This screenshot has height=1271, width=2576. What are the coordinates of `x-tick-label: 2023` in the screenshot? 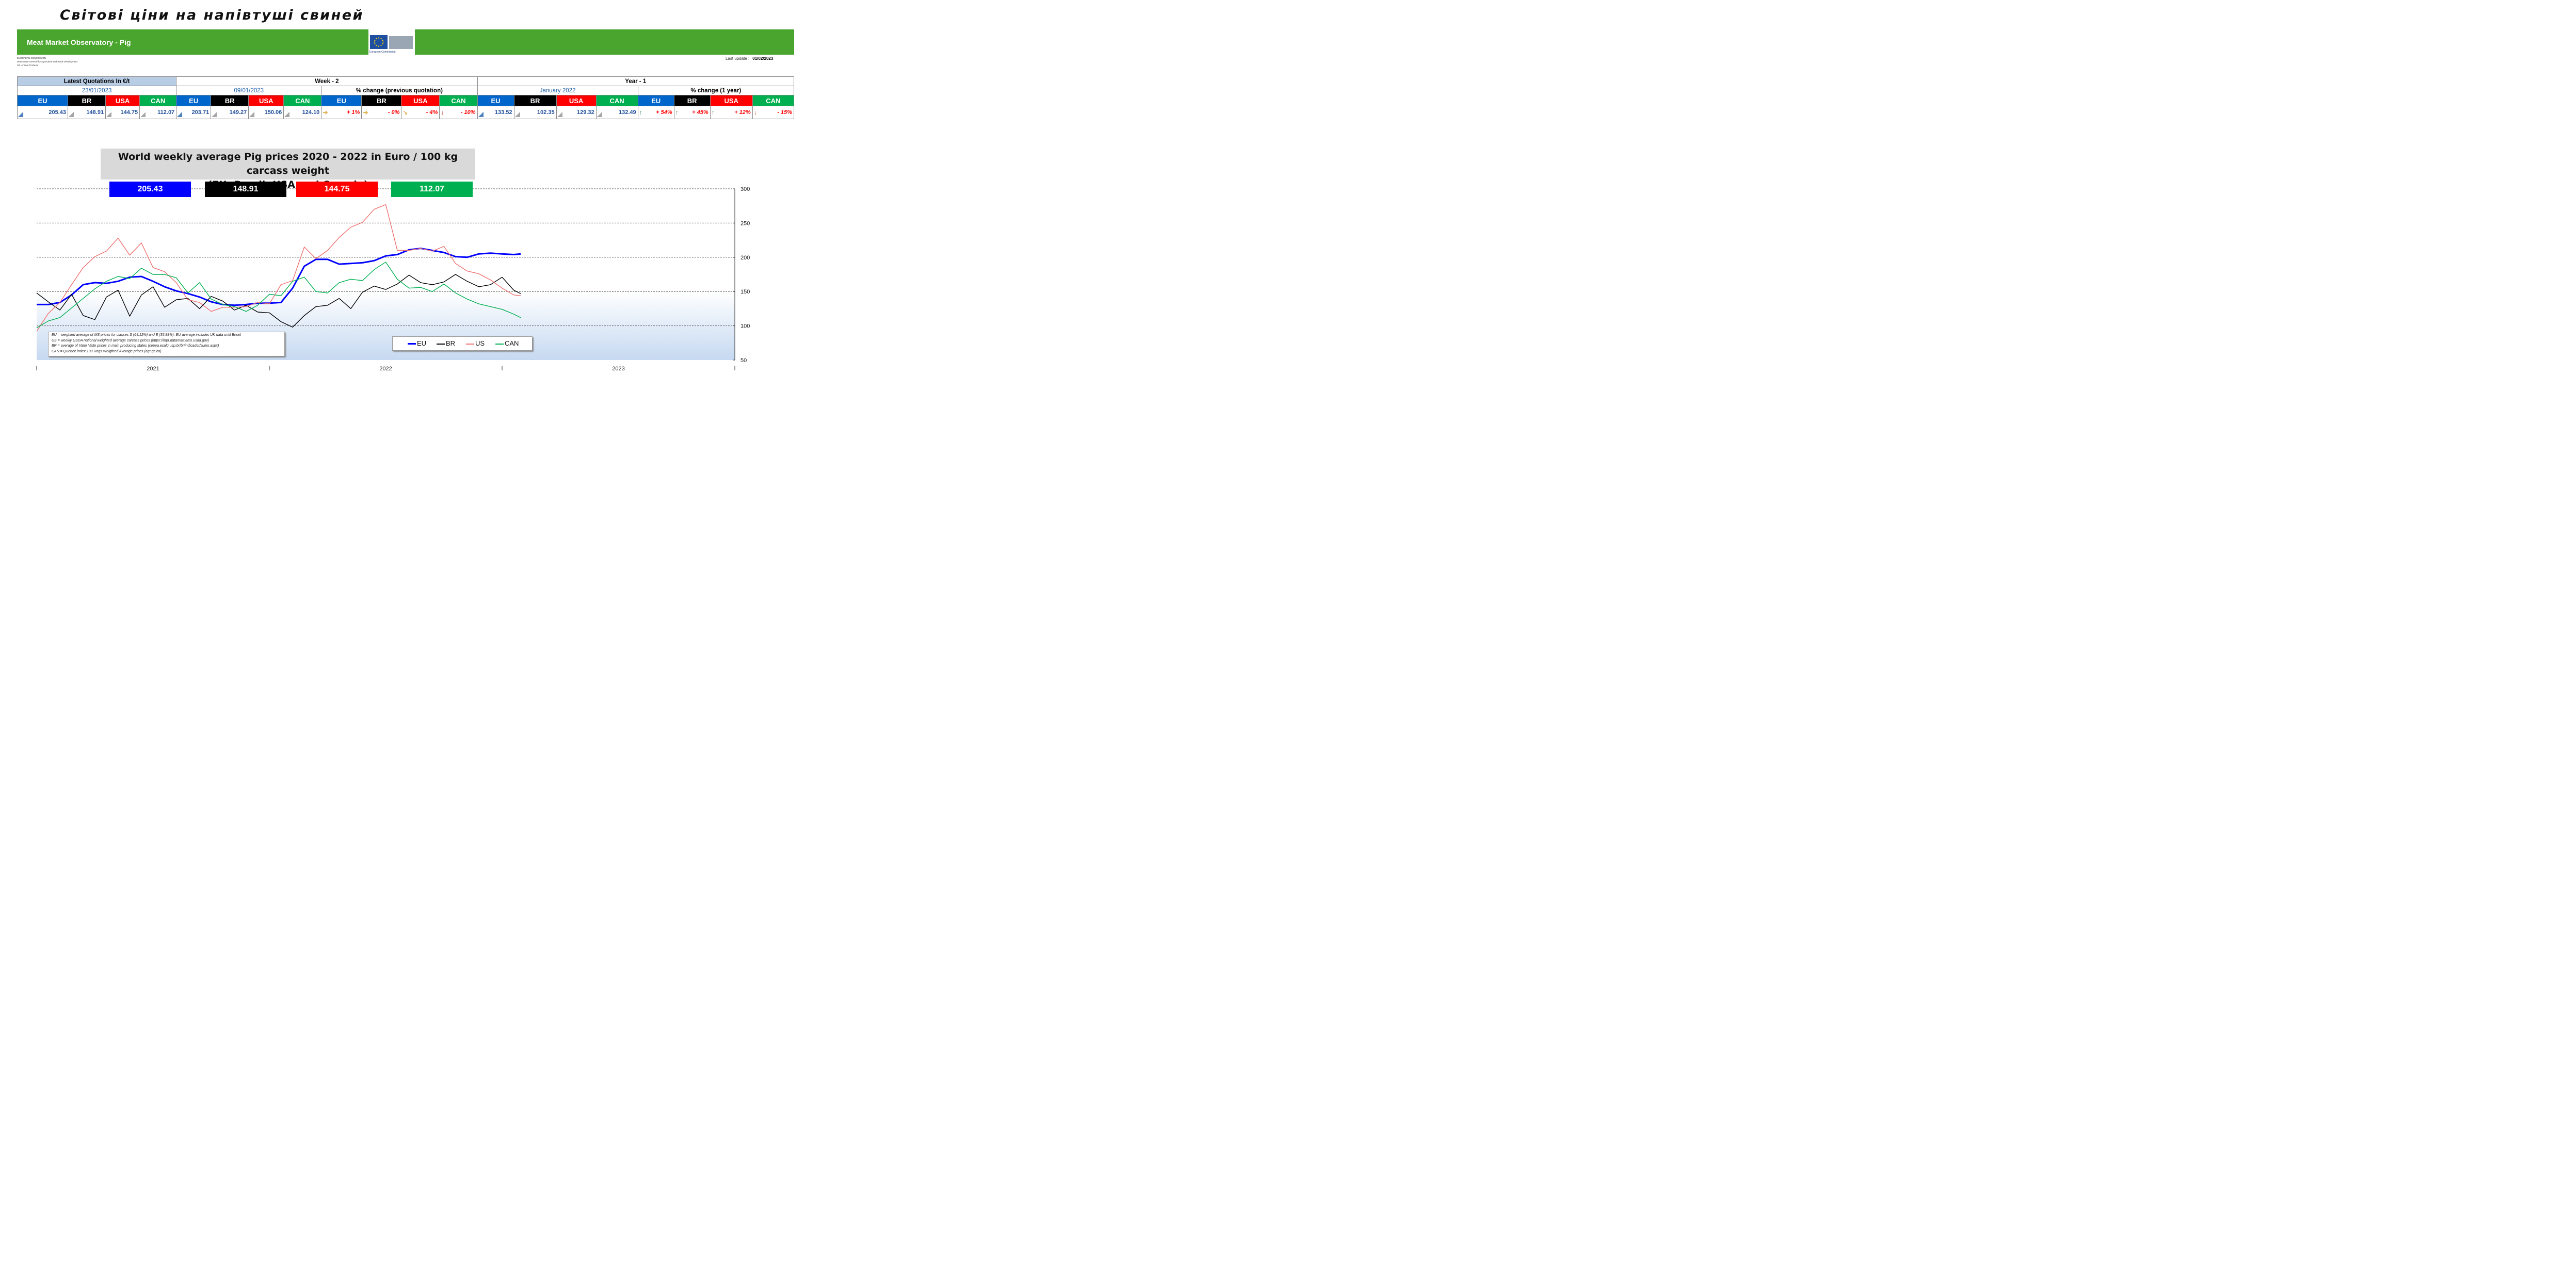 It's located at (618, 369).